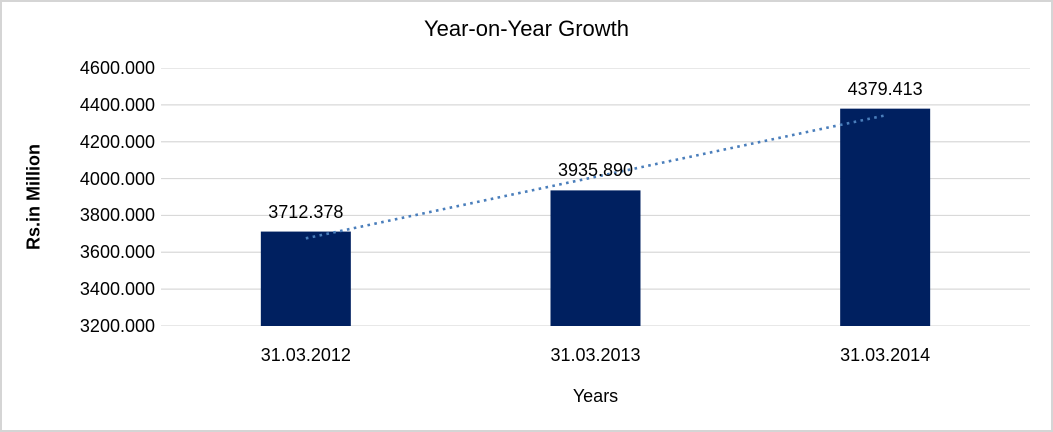  What do you see at coordinates (117, 215) in the screenshot?
I see `y-tick-label: 3800.000` at bounding box center [117, 215].